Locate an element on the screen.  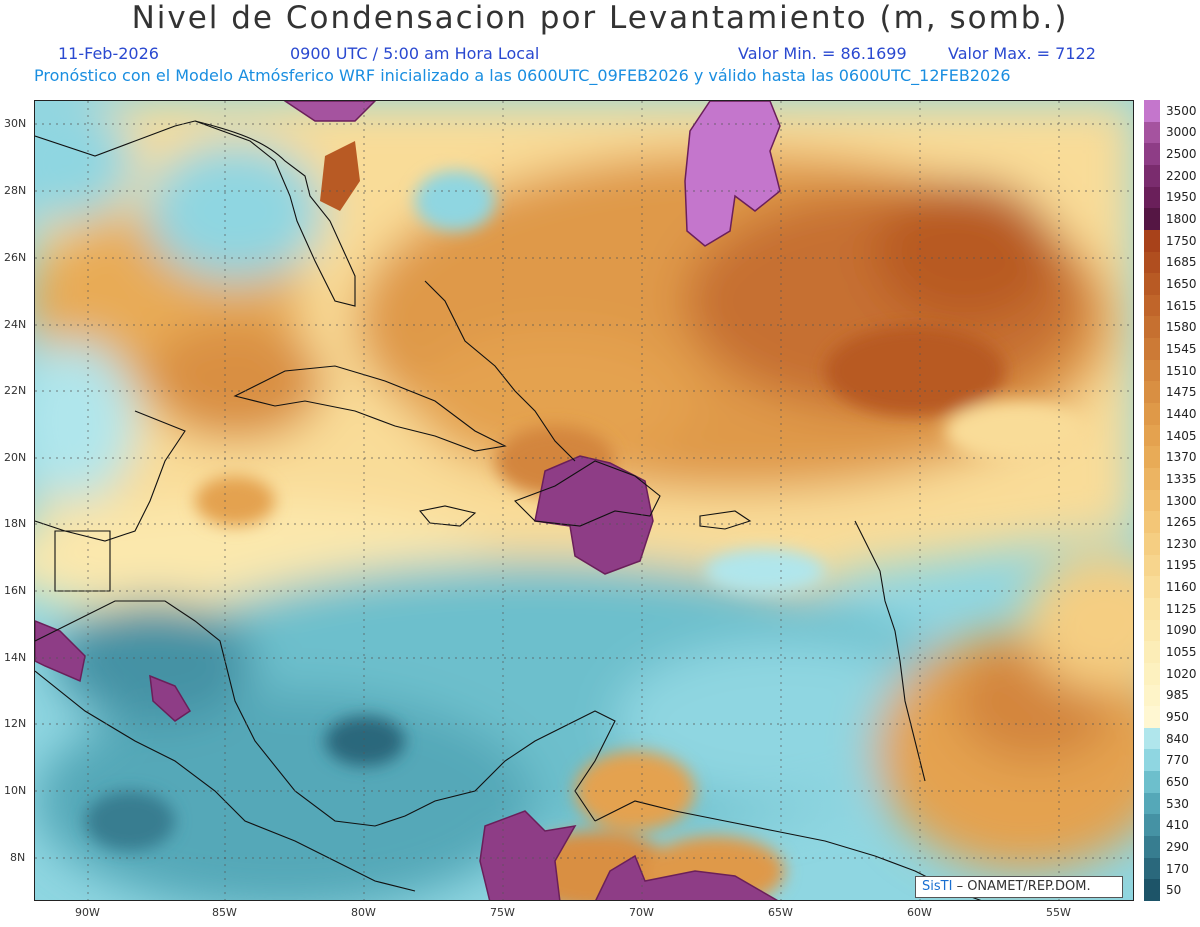
colorbar-segment-1950 is located at coordinates (1152, 197).